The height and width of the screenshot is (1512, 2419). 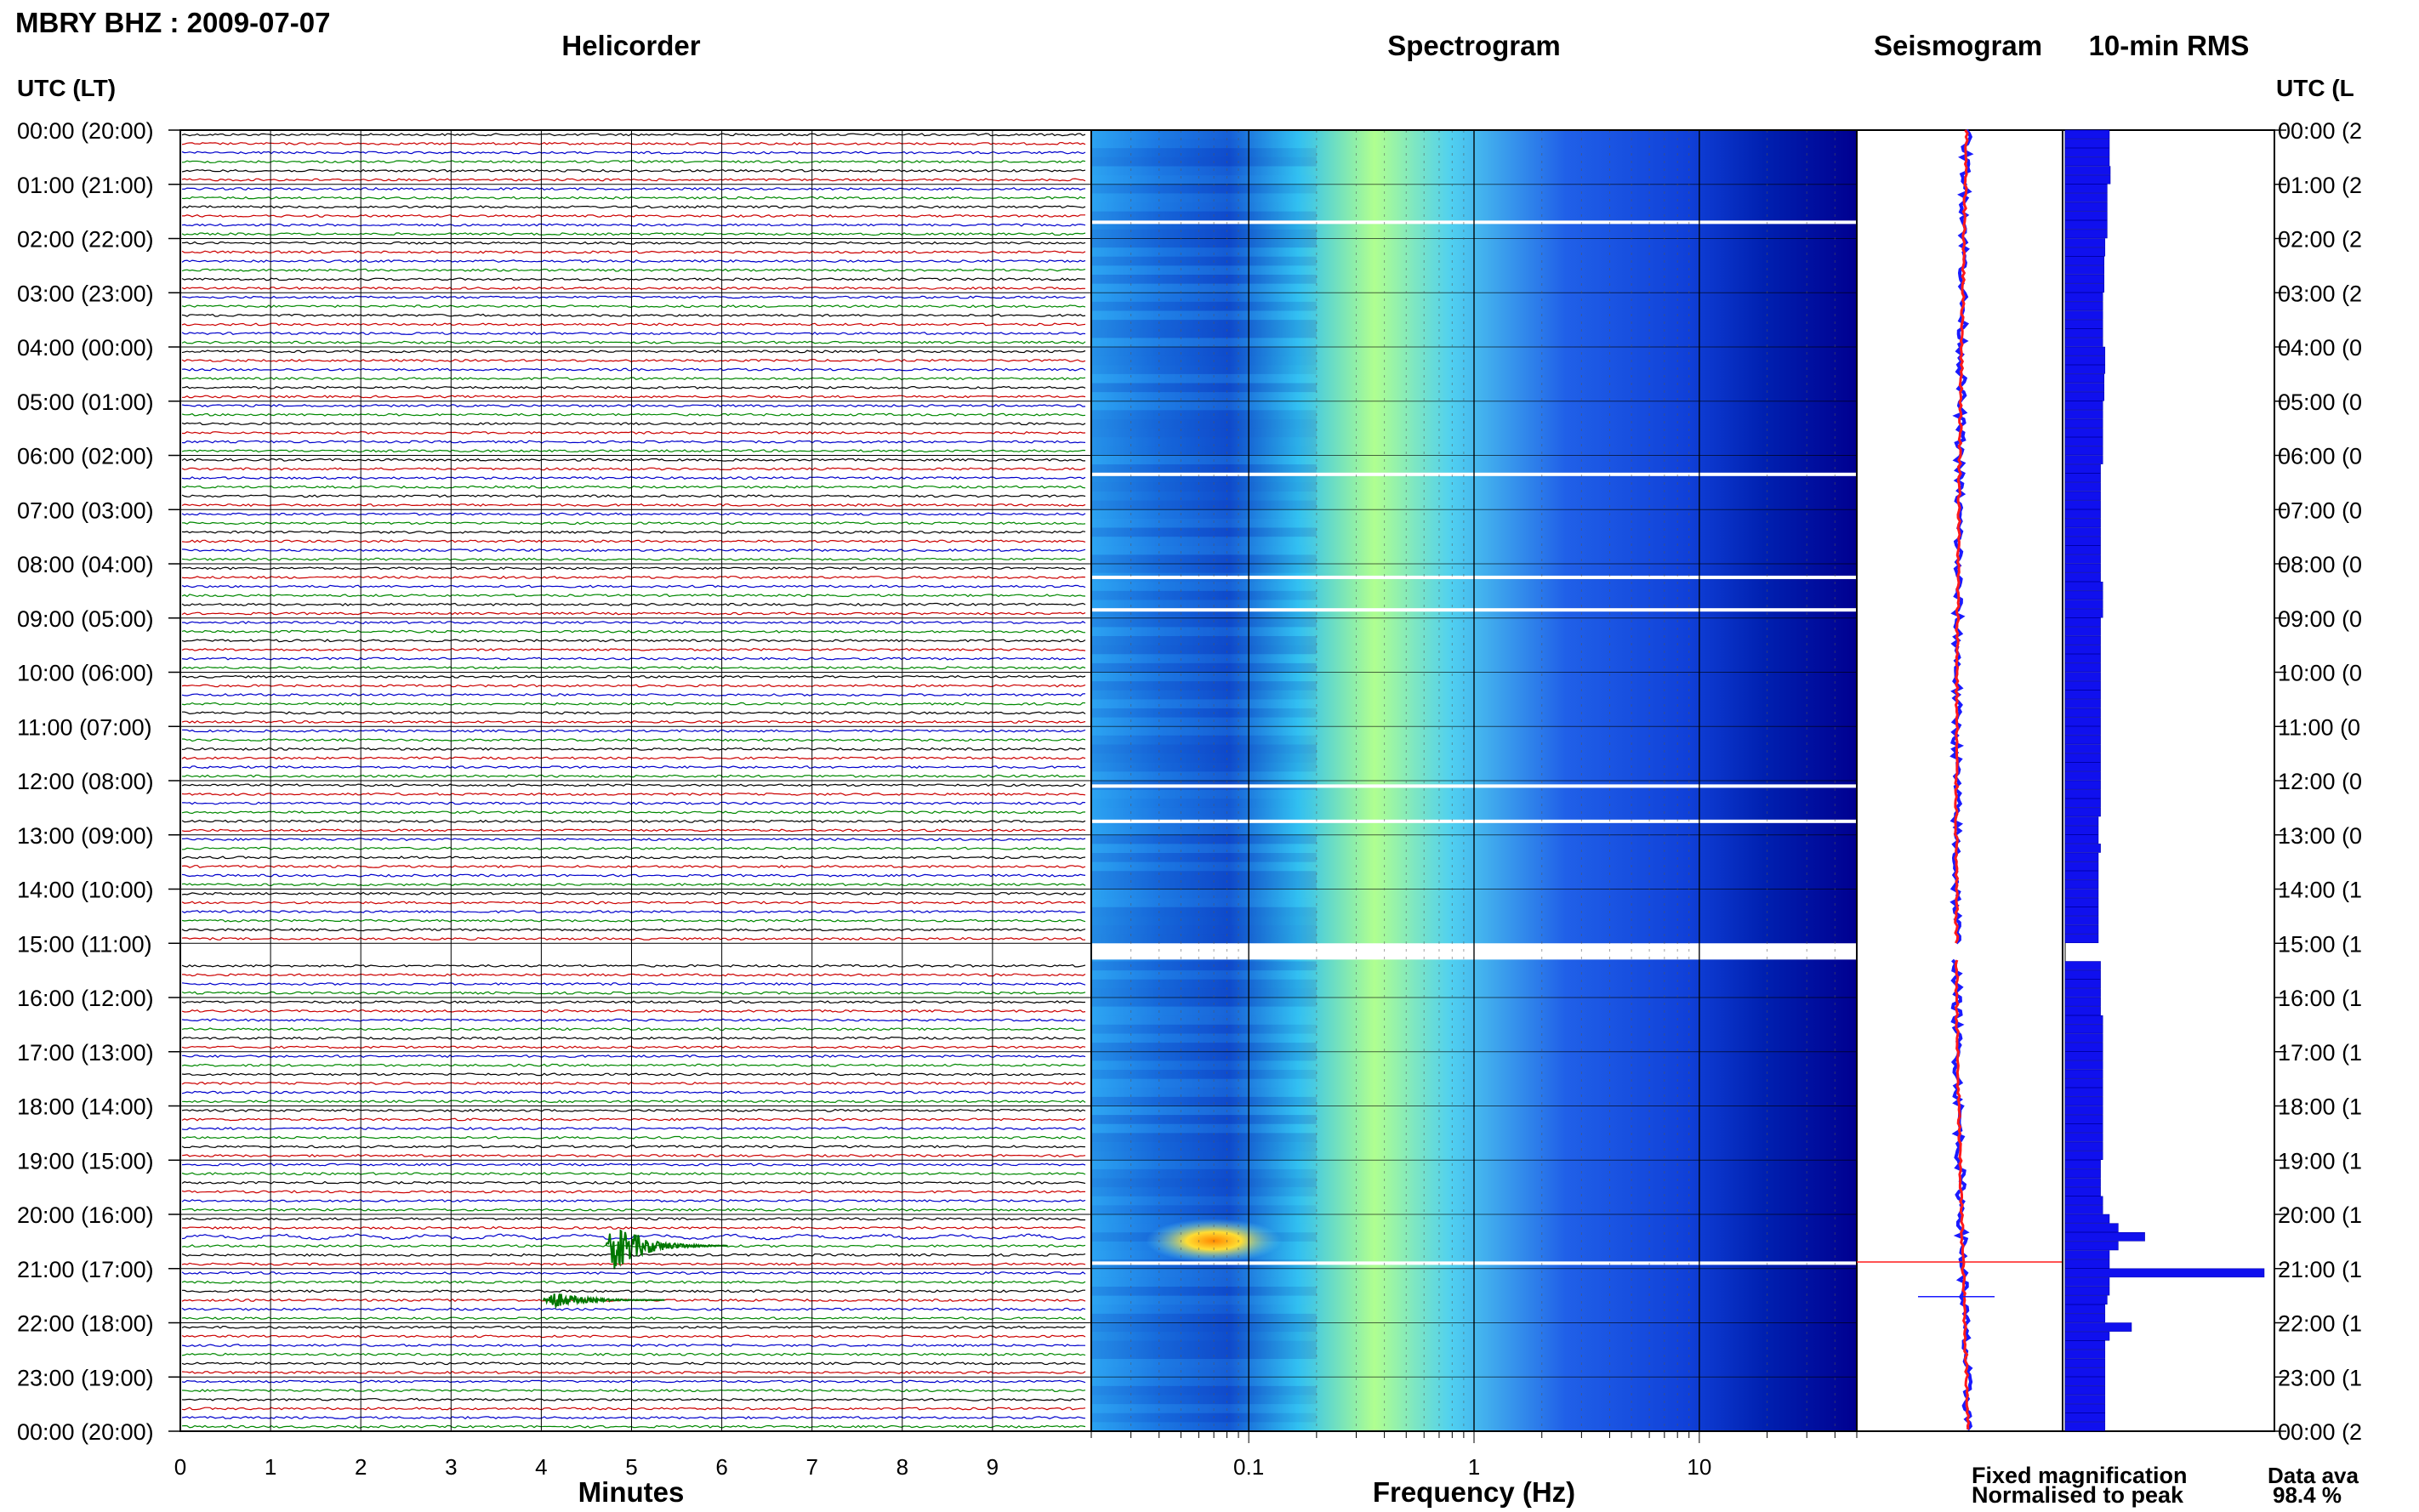 What do you see at coordinates (2320, 1377) in the screenshot?
I see `row-label-right: 23:00 (1` at bounding box center [2320, 1377].